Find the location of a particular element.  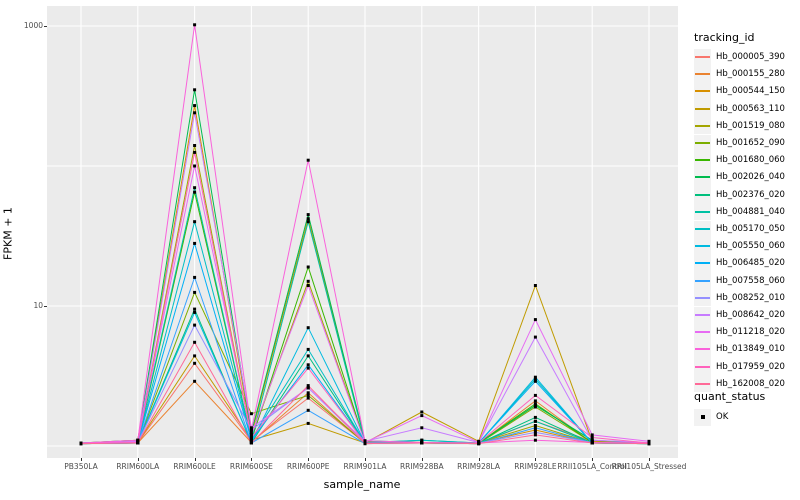

legend-label: Hb_002376_020 is located at coordinates (750, 194).